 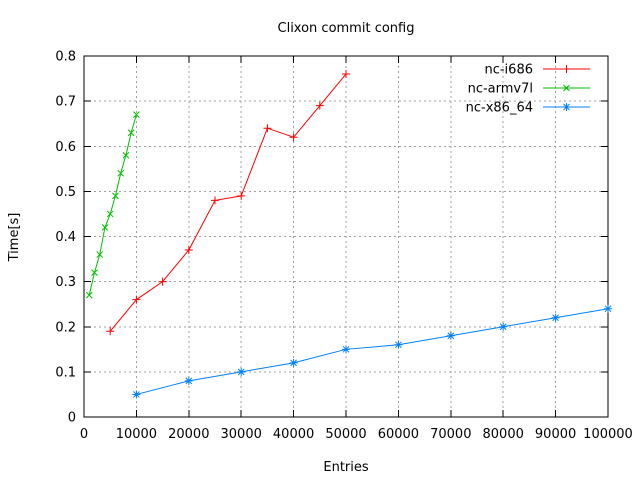 What do you see at coordinates (241, 434) in the screenshot?
I see `x-tick-label: 30000` at bounding box center [241, 434].